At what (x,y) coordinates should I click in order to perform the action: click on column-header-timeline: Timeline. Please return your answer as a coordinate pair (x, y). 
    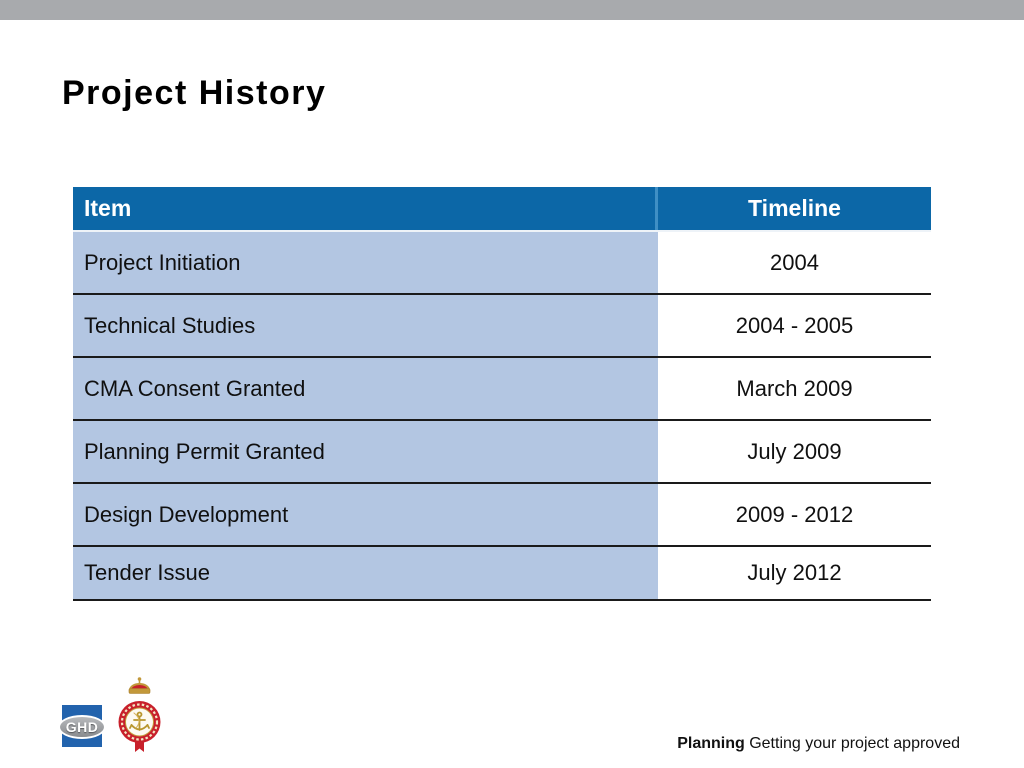
    Looking at the image, I should click on (794, 208).